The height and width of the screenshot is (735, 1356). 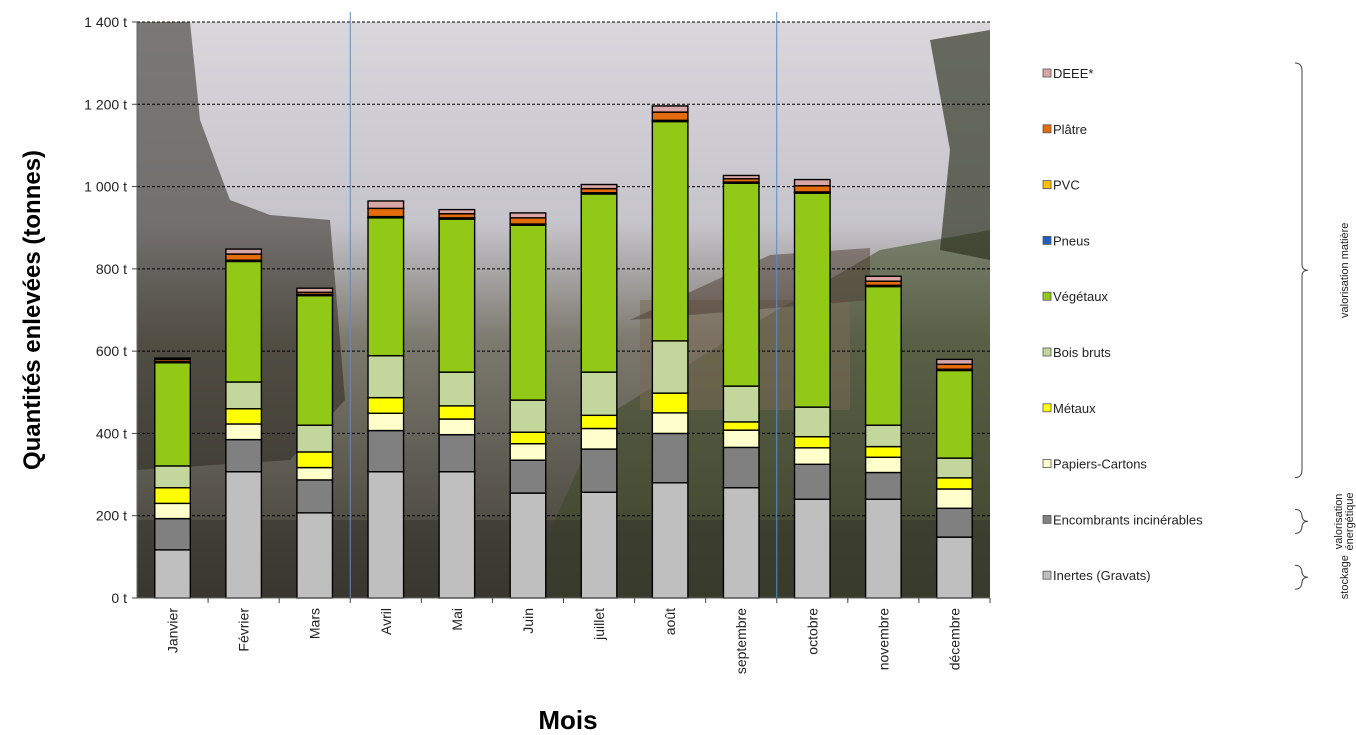 I want to click on y-tick-label: 1 000 t, so click(x=105, y=187).